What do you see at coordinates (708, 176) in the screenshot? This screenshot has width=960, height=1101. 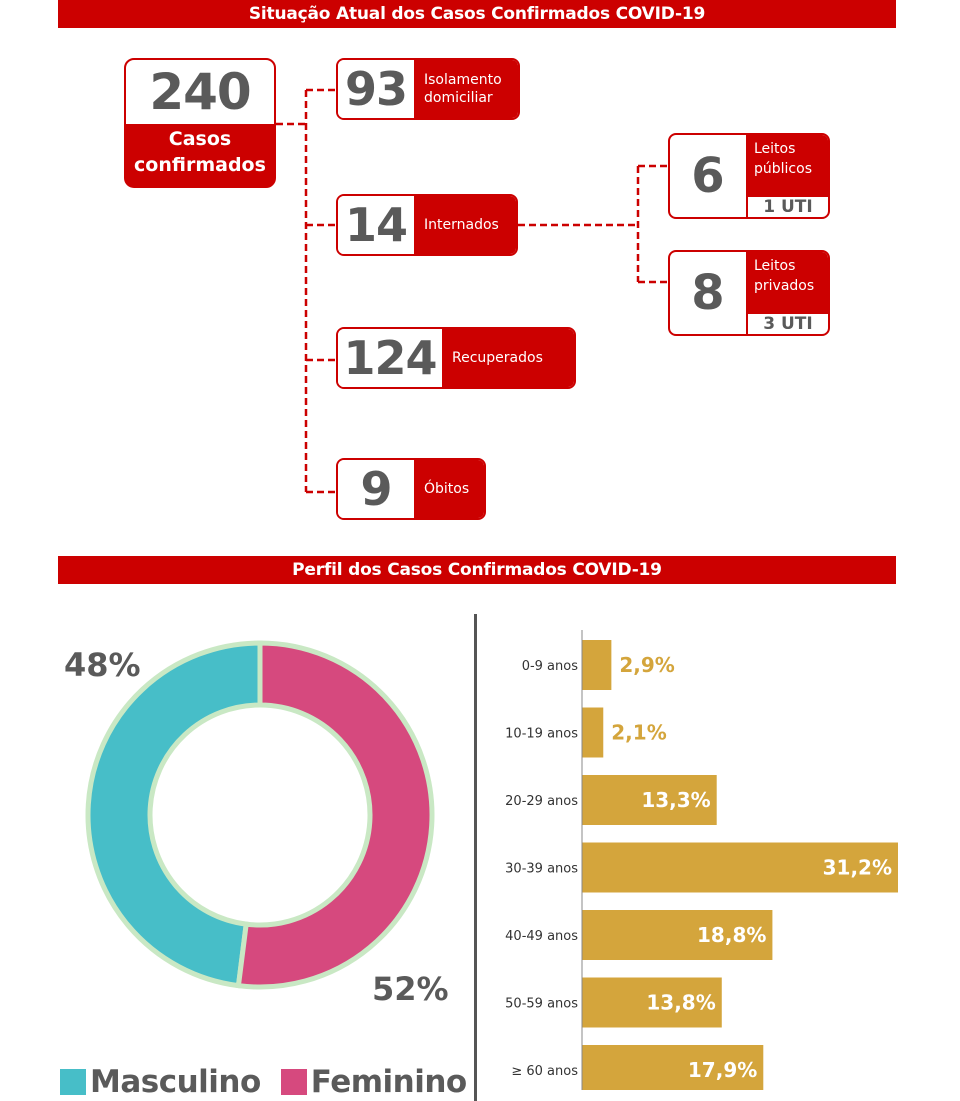 I see `beds-public-value: 6` at bounding box center [708, 176].